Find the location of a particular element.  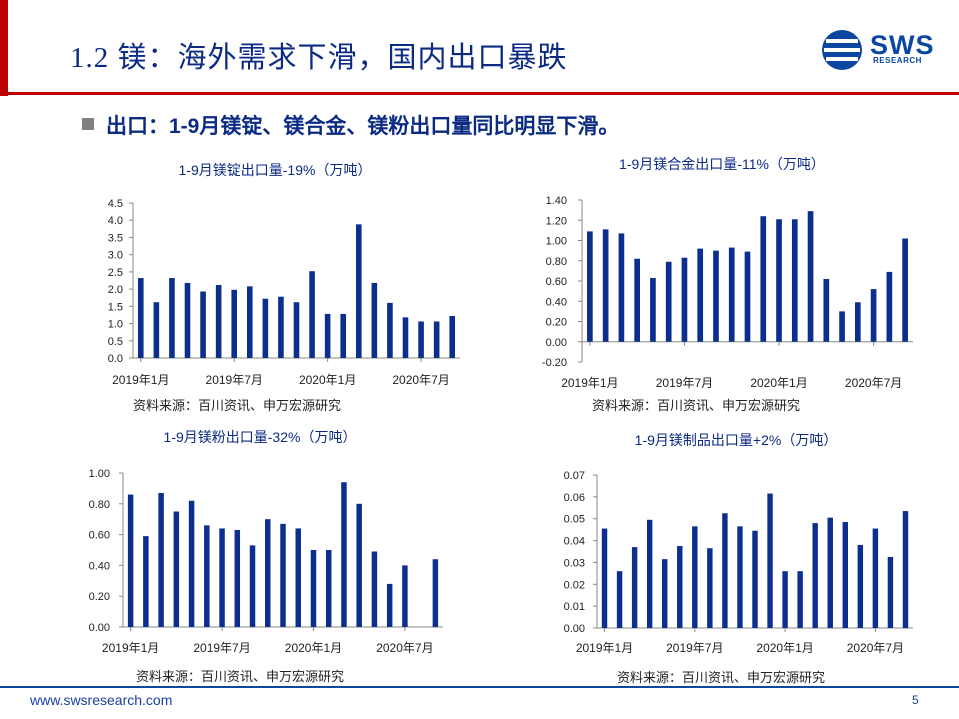

y-tick-label: 1.40 is located at coordinates (556, 201).